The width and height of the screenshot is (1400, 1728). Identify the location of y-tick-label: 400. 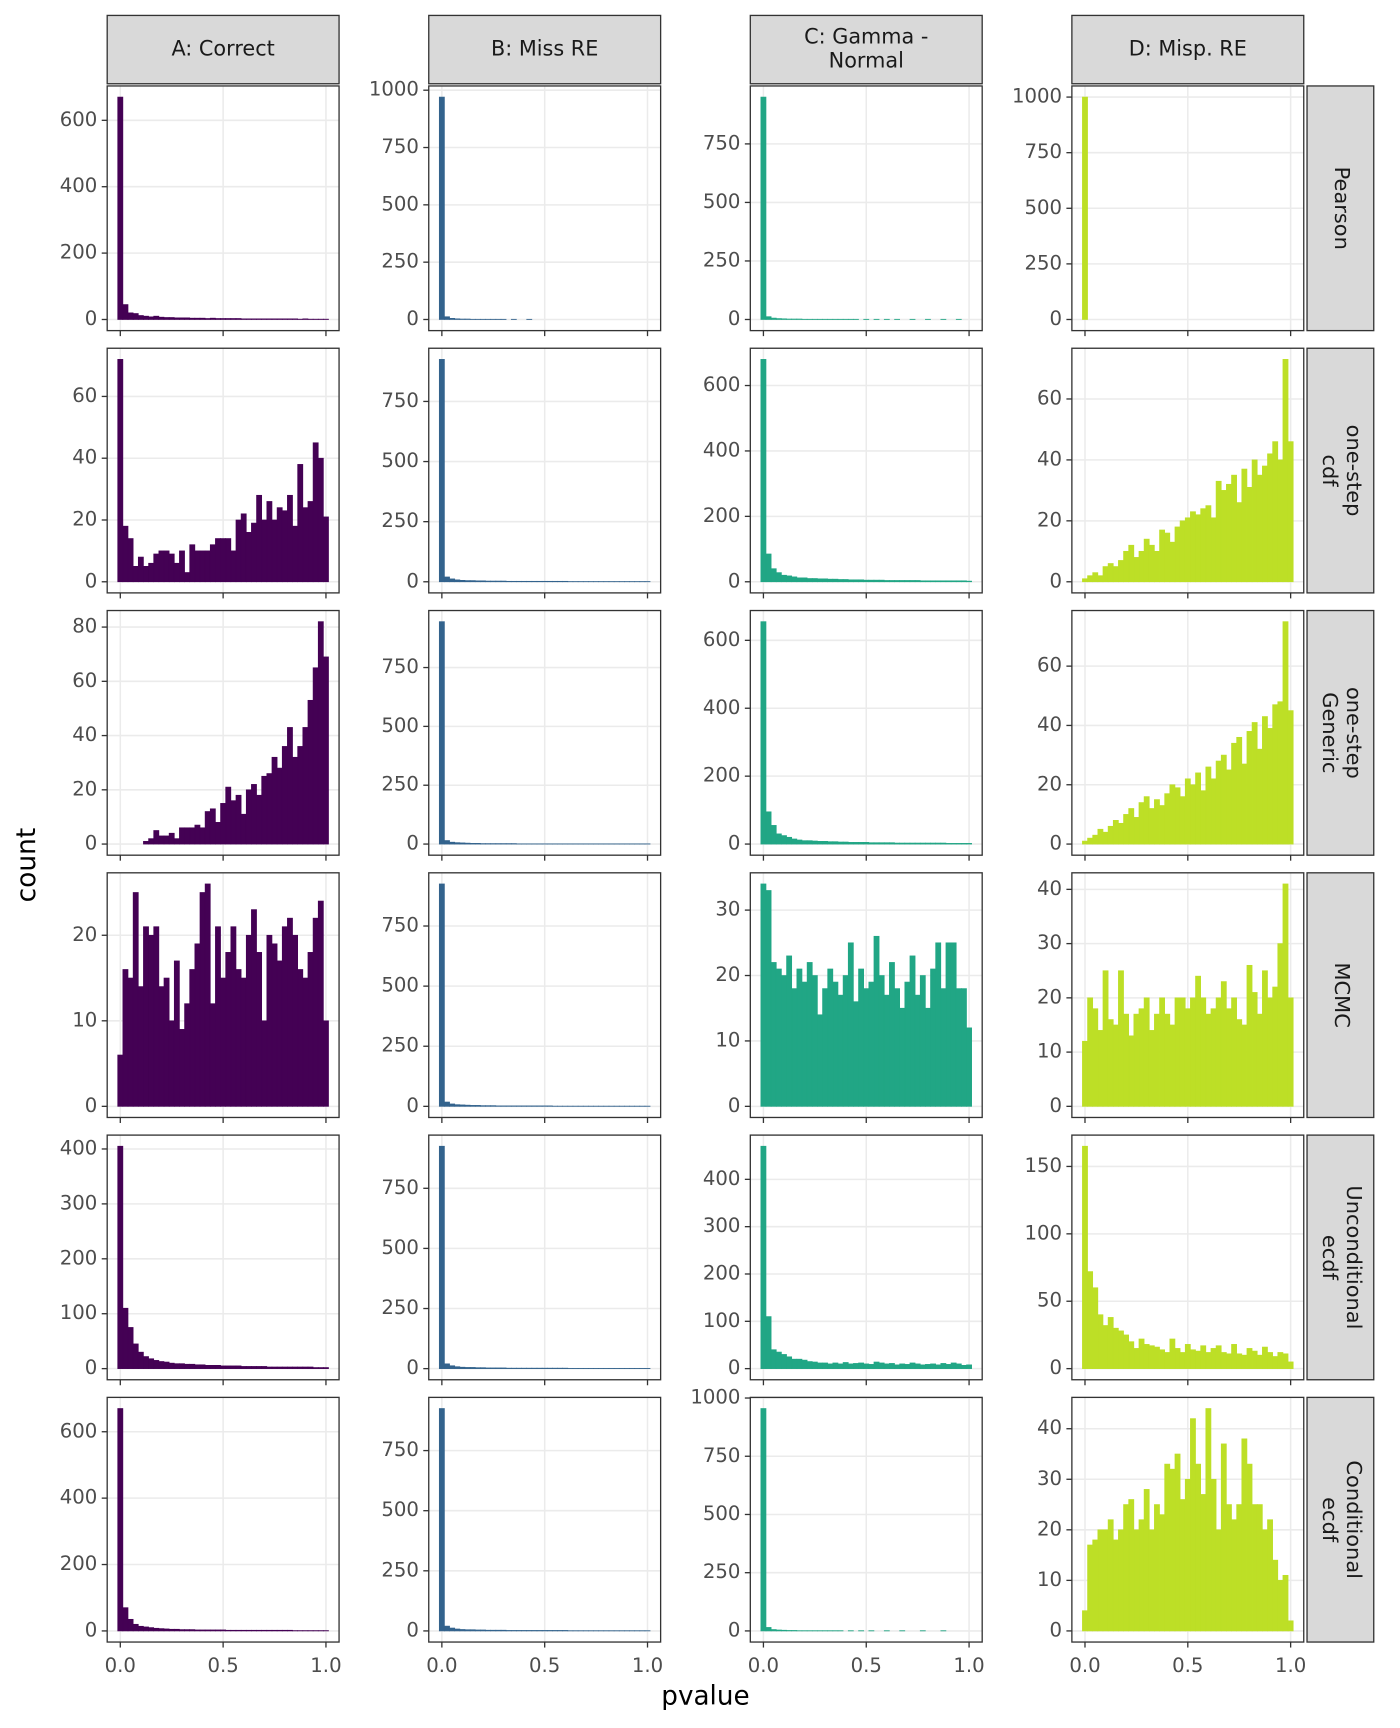
(79, 1147).